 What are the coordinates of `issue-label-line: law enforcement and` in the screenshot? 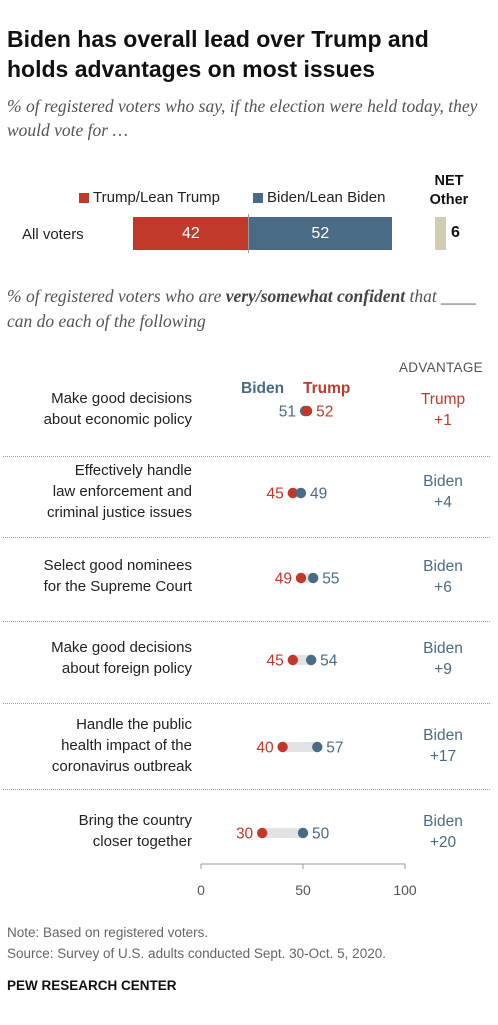 It's located at (122, 491).